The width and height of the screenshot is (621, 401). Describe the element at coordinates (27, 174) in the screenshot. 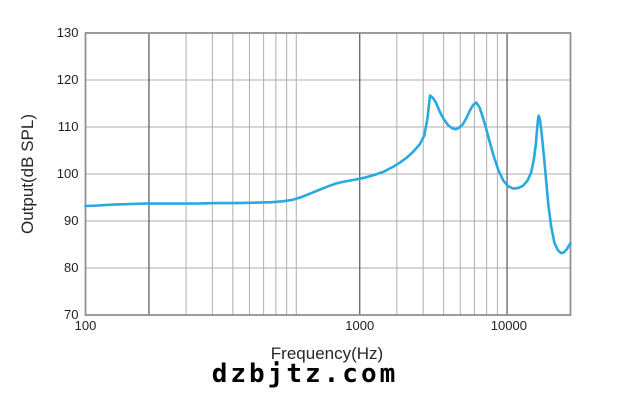

I see `y-axis-title: Output(dB SPL)` at that location.